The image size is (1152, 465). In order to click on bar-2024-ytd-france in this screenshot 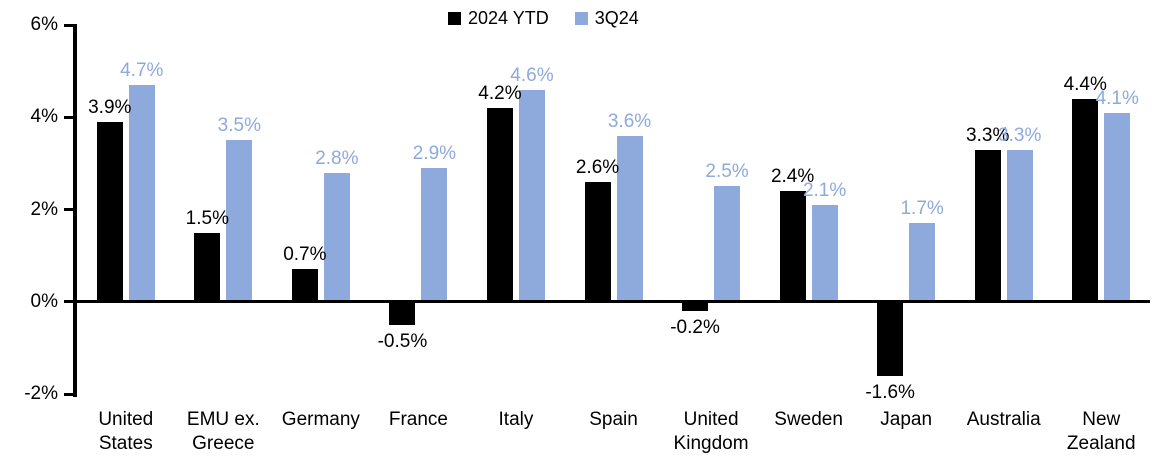, I will do `click(402, 313)`.